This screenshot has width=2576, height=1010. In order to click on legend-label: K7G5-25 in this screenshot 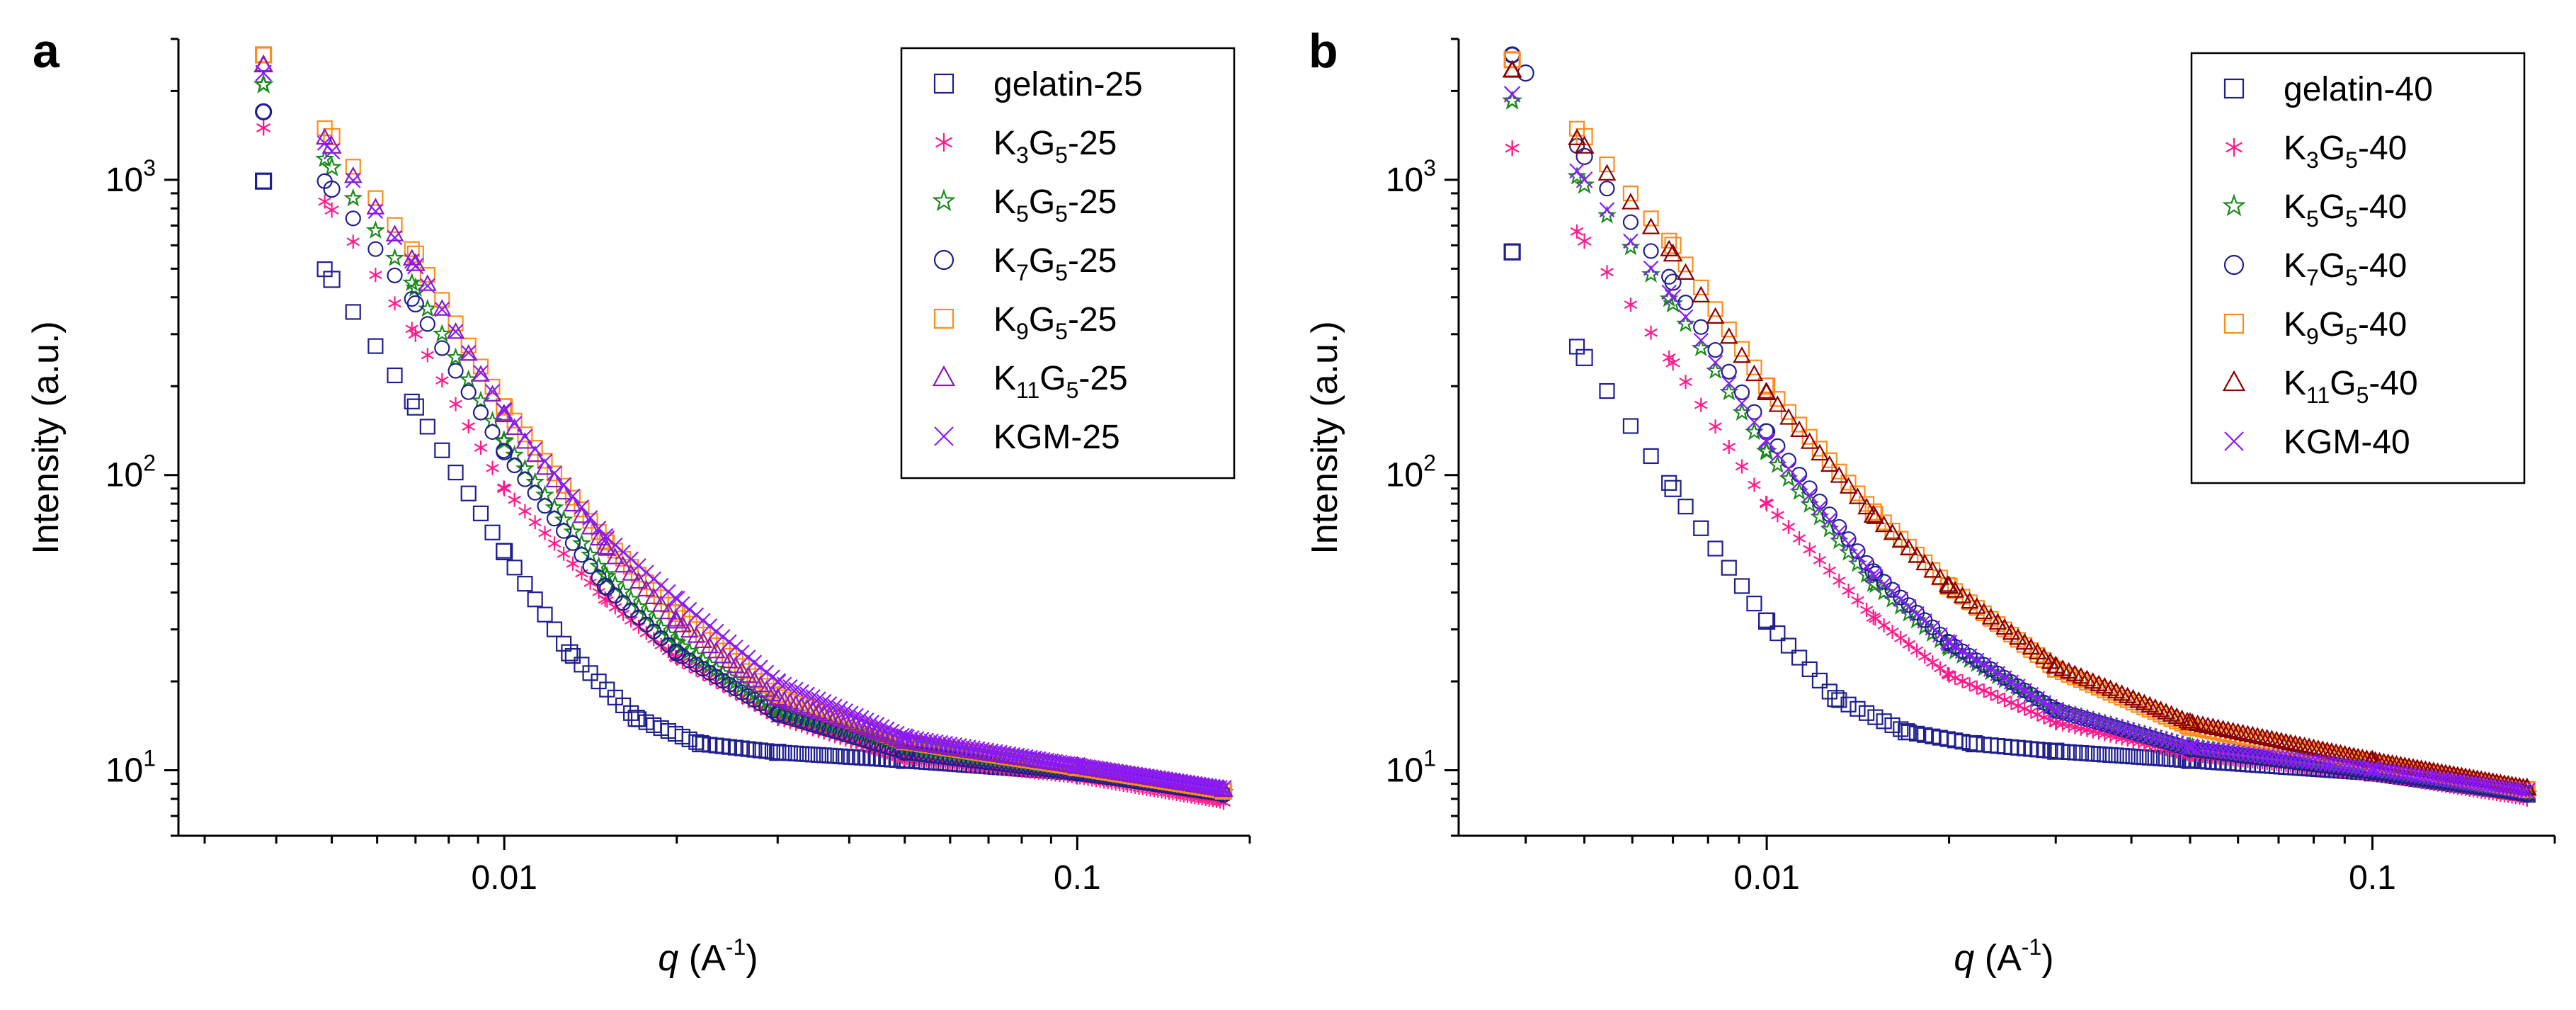, I will do `click(1055, 263)`.